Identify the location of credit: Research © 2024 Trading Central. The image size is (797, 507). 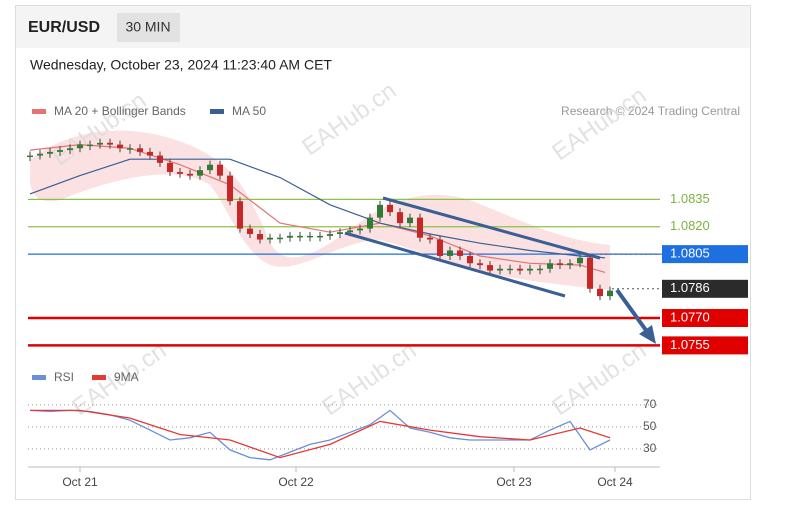
(650, 111).